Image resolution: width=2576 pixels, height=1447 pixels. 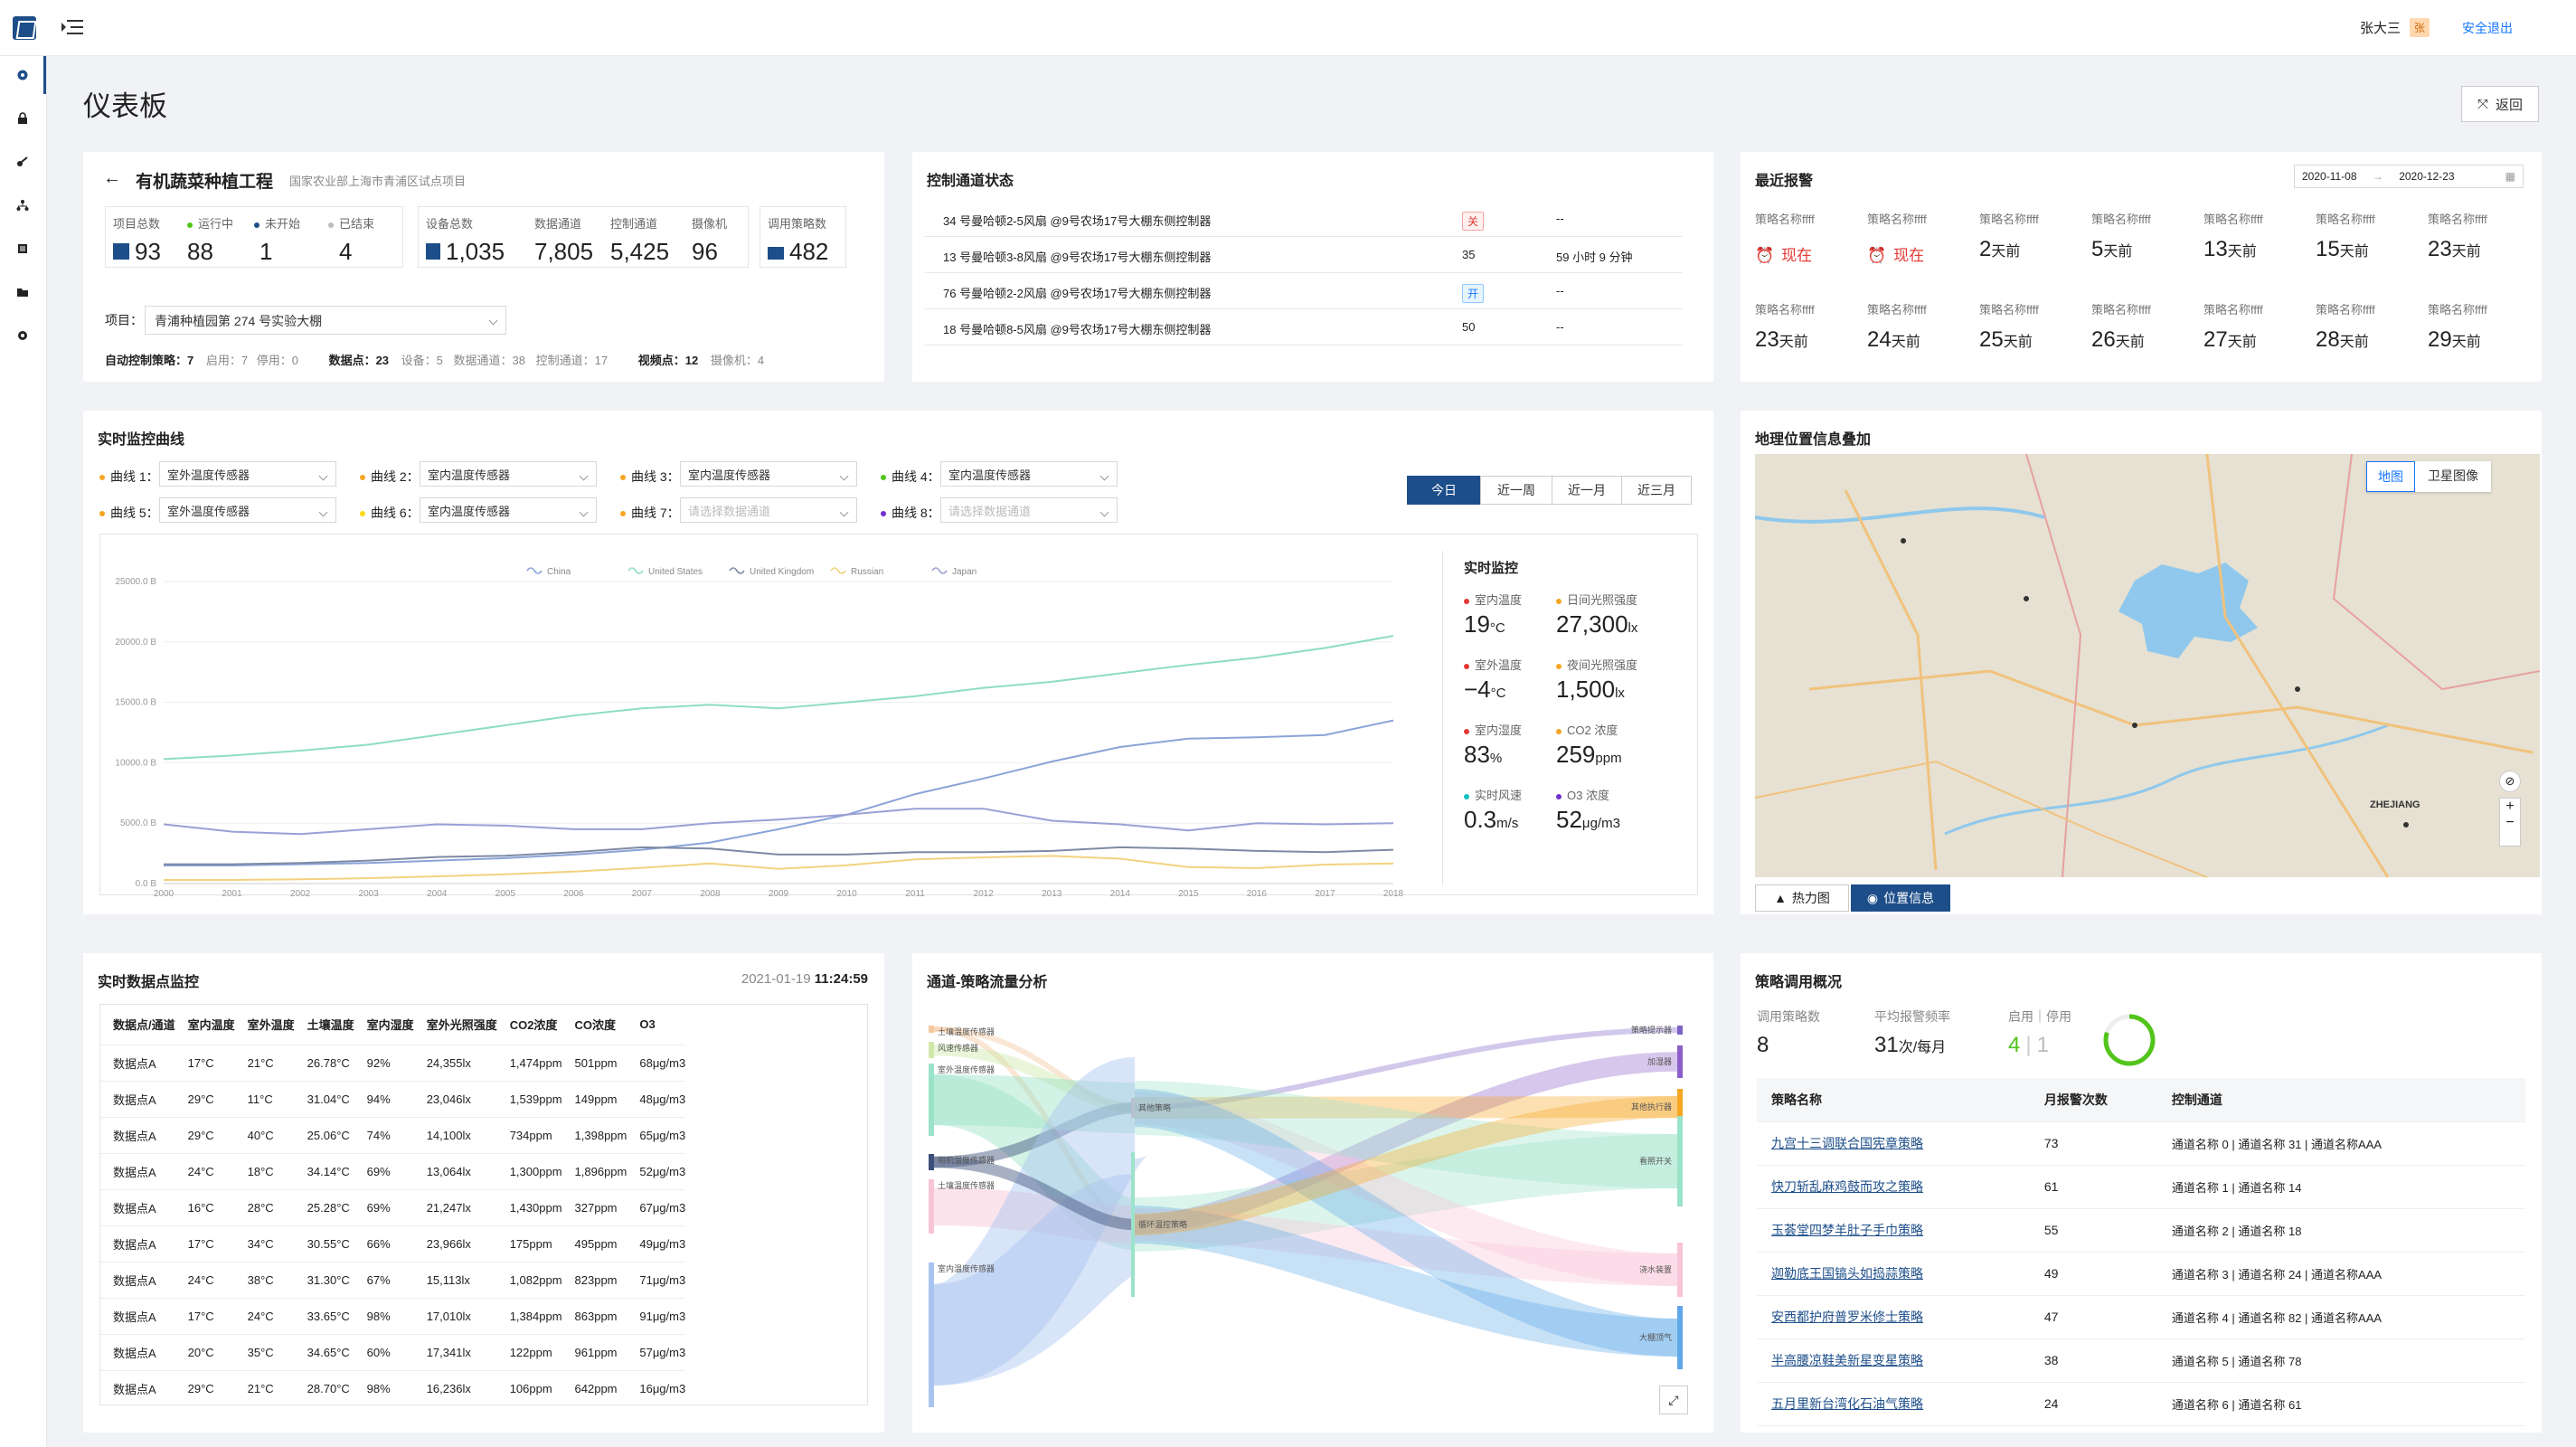 What do you see at coordinates (1656, 490) in the screenshot?
I see `time-tab: 近三月` at bounding box center [1656, 490].